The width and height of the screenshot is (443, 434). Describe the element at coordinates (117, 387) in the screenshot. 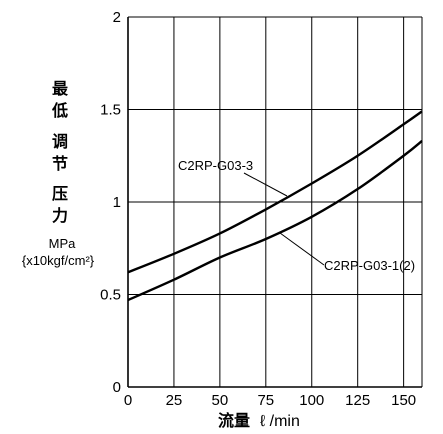

I see `y-tick-label: 0` at that location.